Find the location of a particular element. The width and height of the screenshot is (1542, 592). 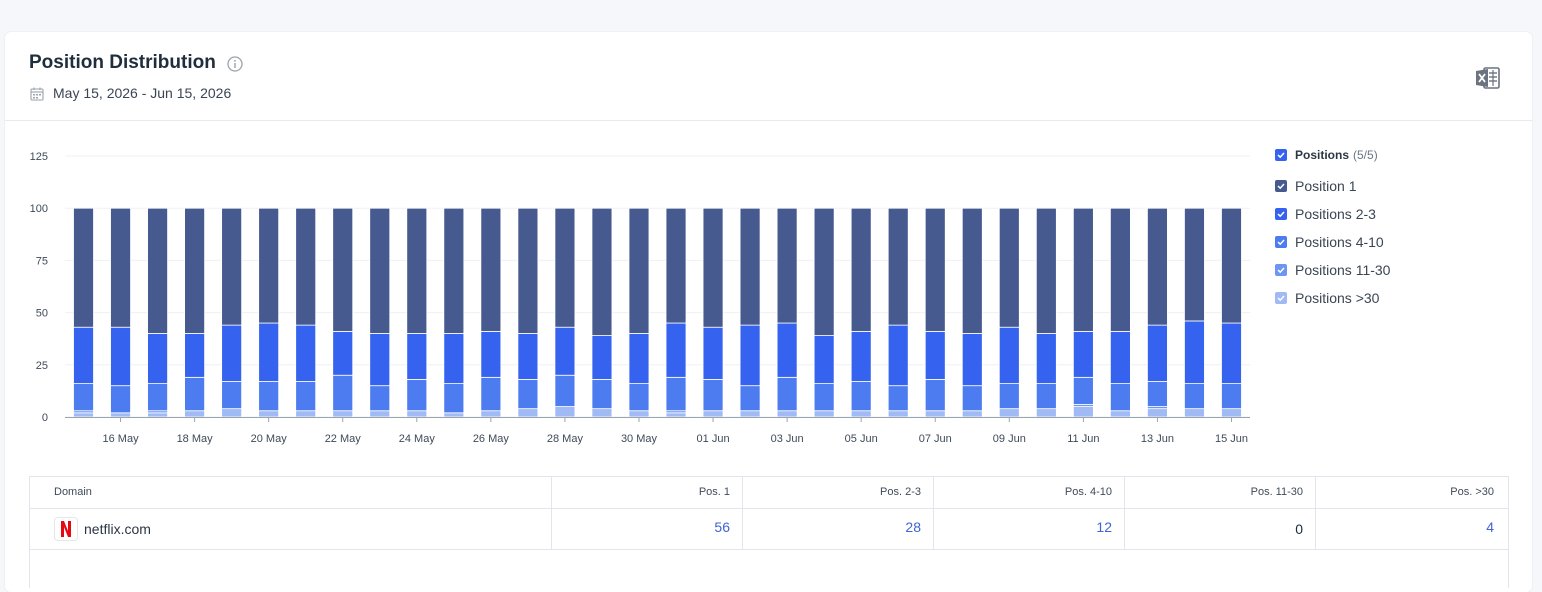

legend-item-1: Position 1 is located at coordinates (1332, 186).